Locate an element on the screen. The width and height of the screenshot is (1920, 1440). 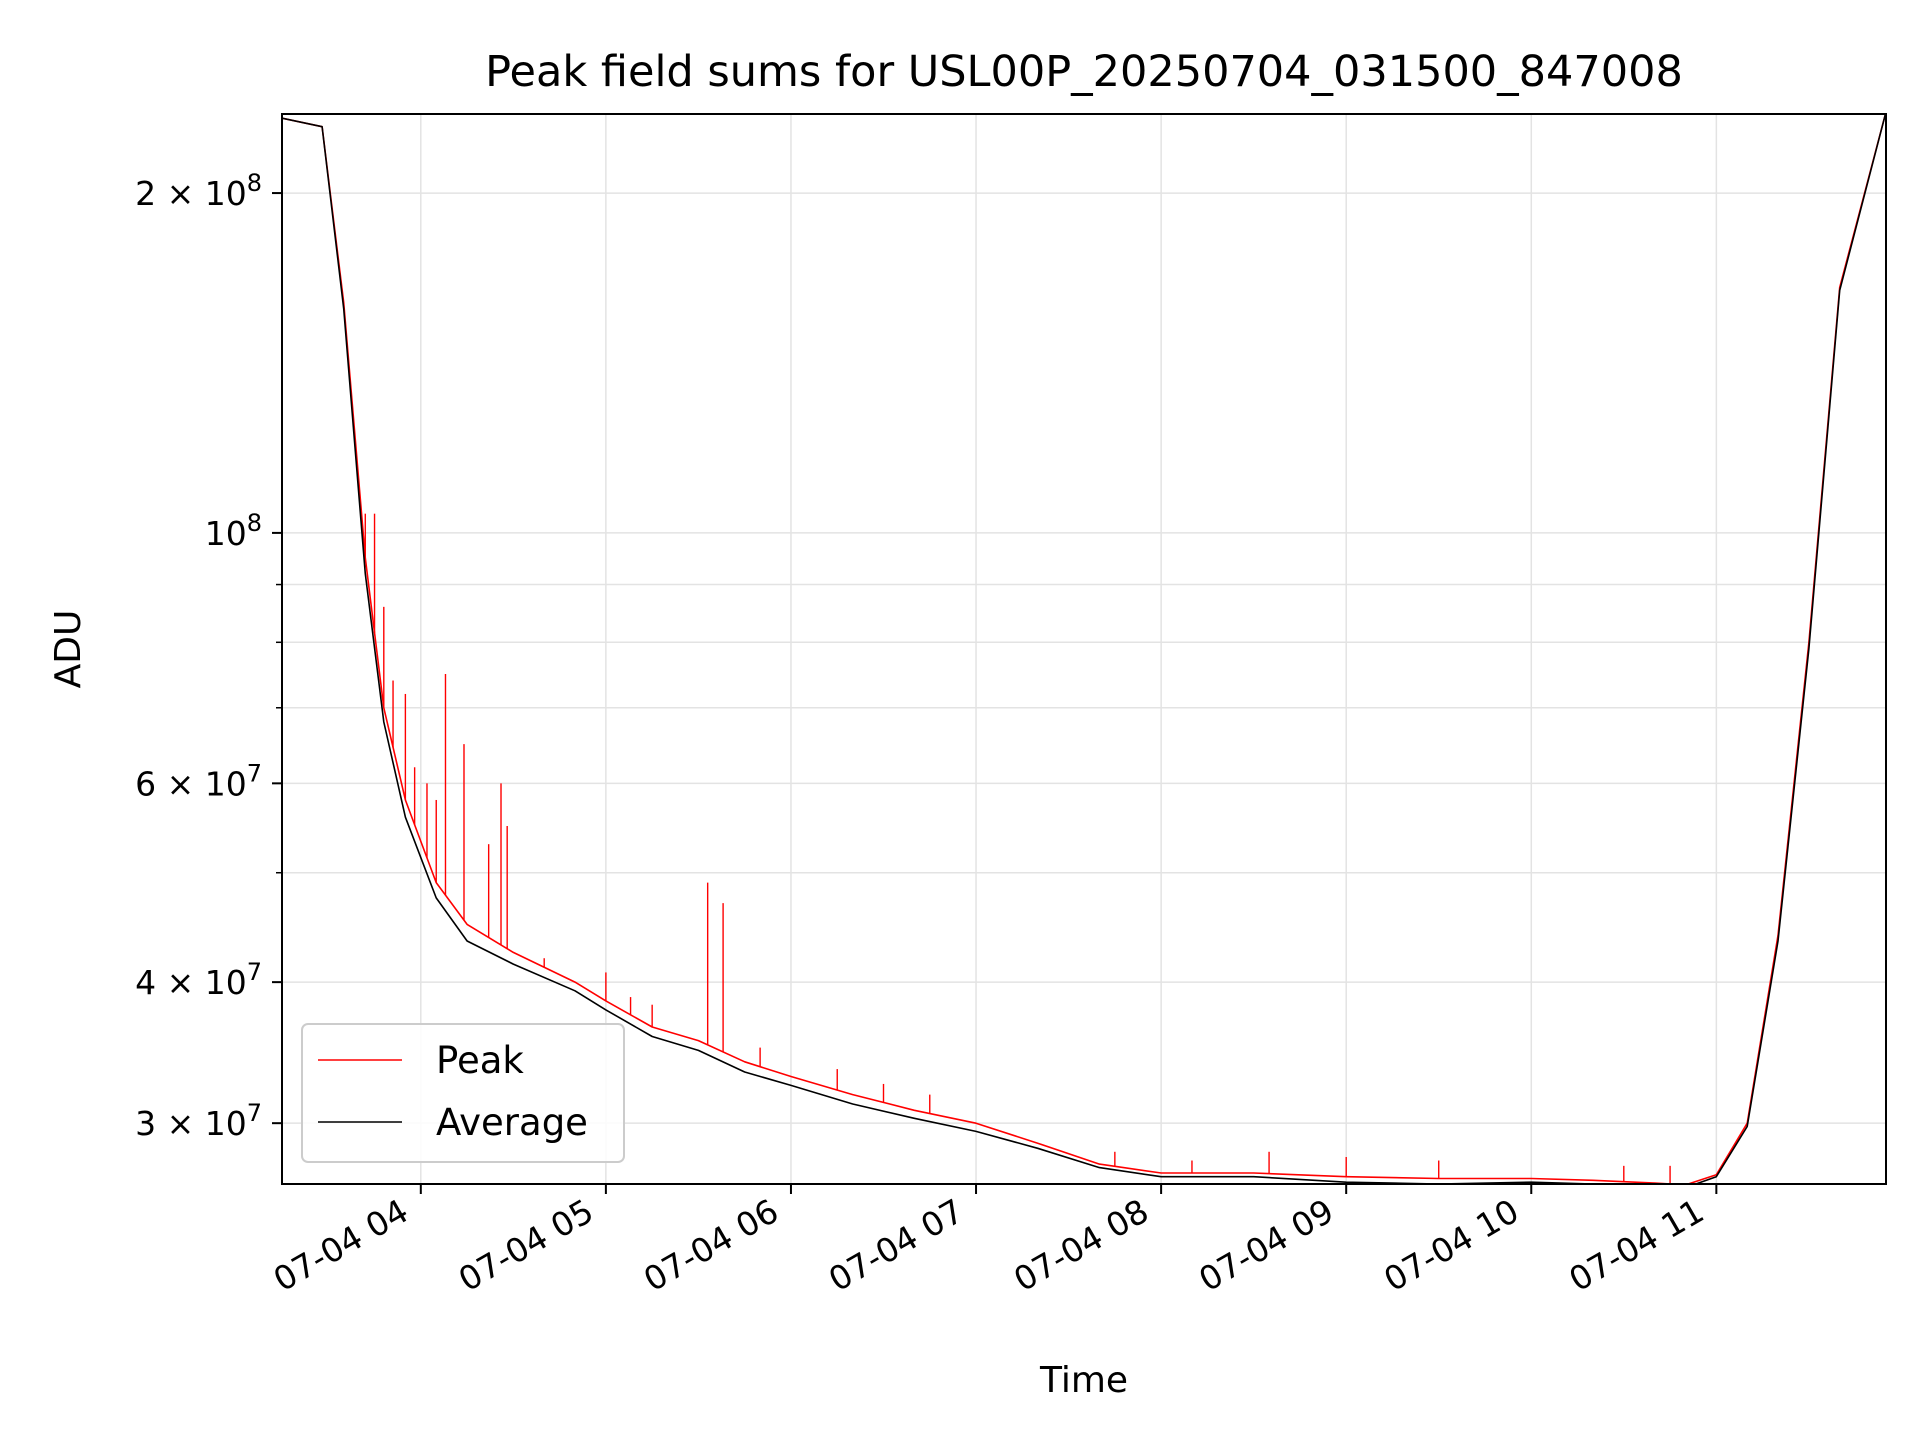
legend-box is located at coordinates (463, 1093).